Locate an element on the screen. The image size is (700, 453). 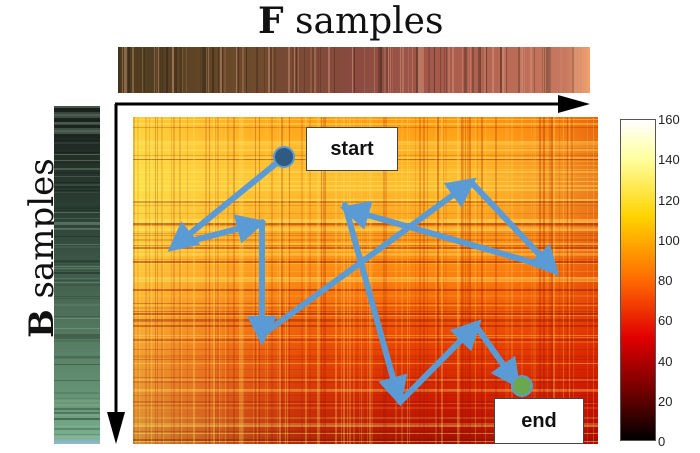
f-title-rest: samples is located at coordinates (363, 21).